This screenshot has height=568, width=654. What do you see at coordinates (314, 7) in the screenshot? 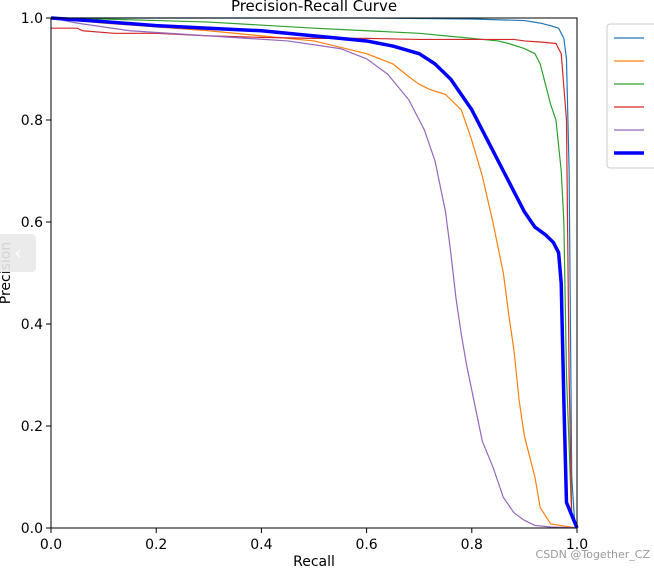
I see `chart-title: Precision-Recall Curve` at bounding box center [314, 7].